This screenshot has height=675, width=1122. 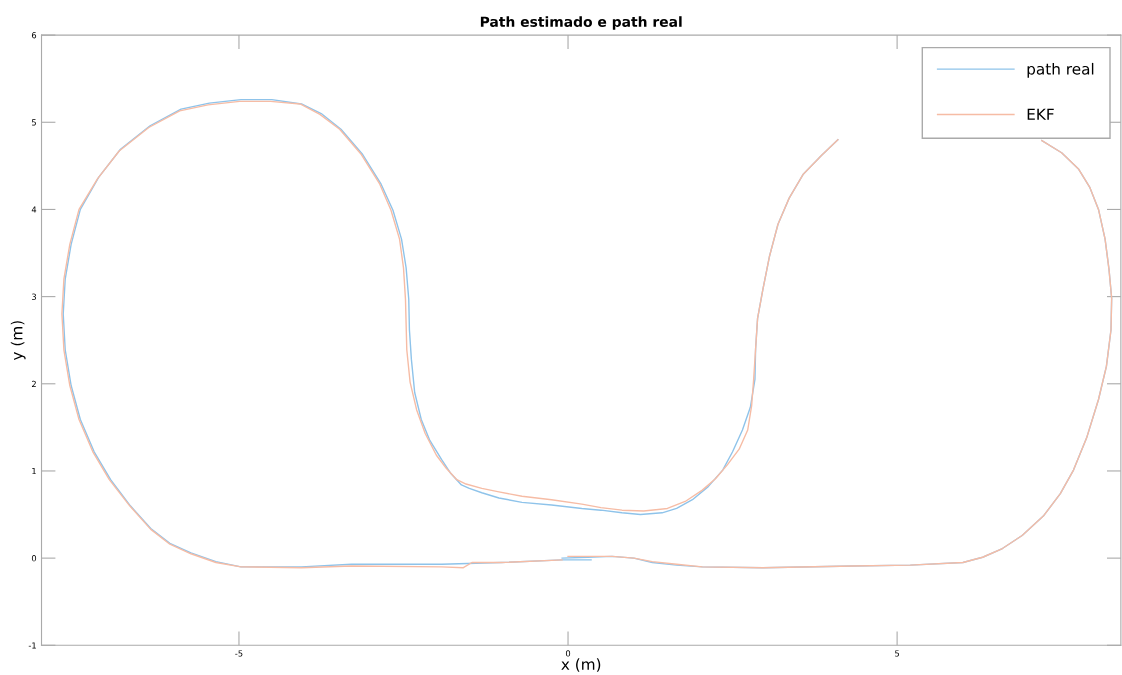 I want to click on y-tick-label: 1, so click(x=34, y=471).